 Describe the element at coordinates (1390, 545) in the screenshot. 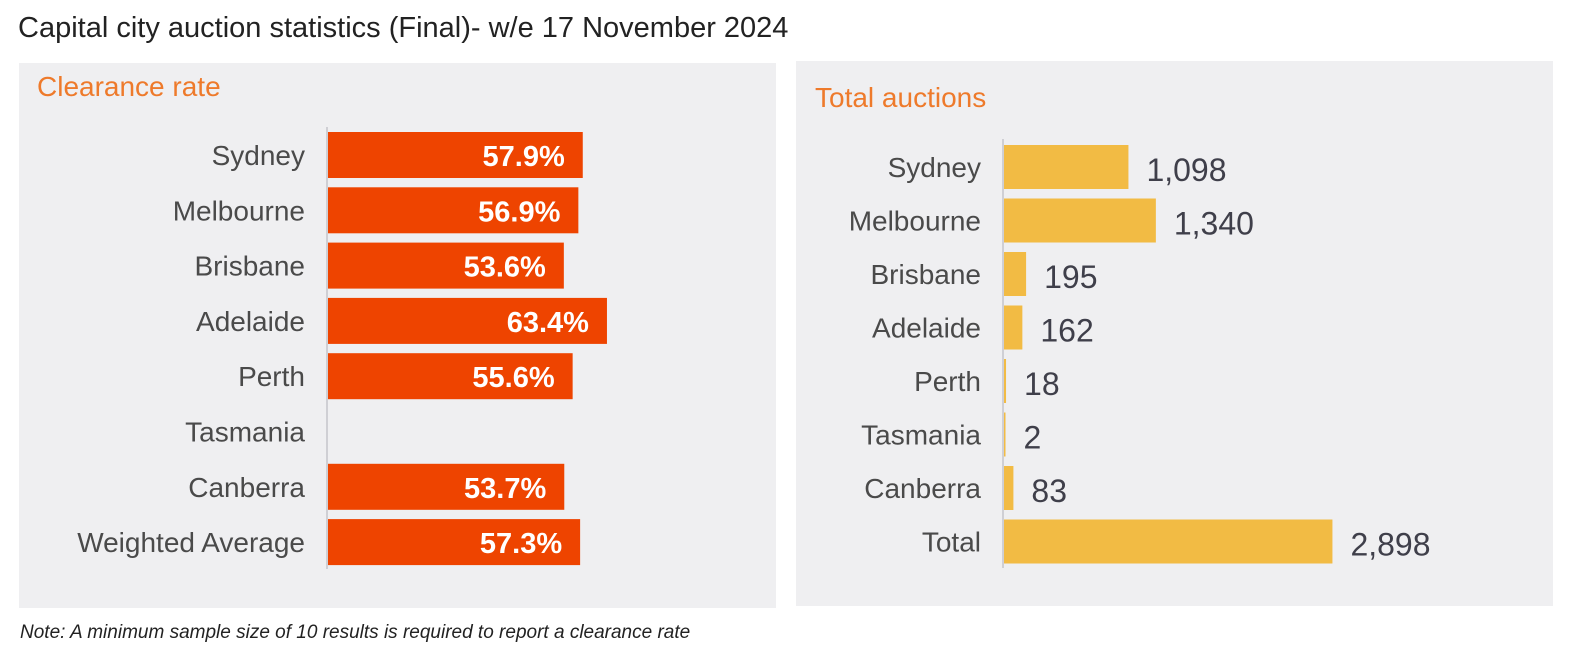

I see `auctions-value-label-total: 2,898` at that location.